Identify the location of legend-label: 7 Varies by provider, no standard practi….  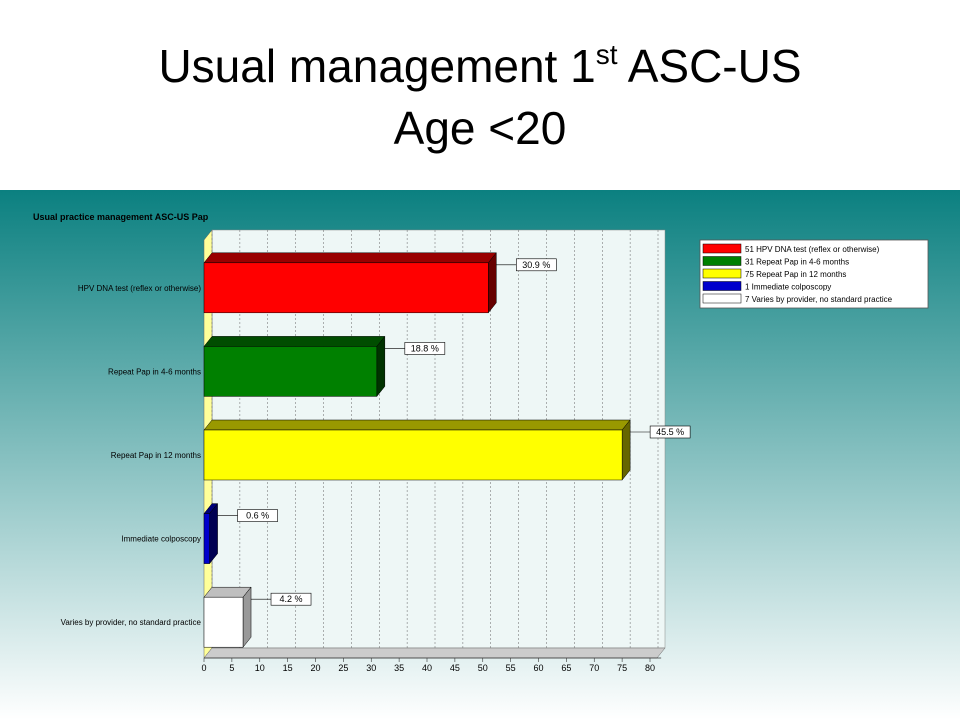
(819, 299).